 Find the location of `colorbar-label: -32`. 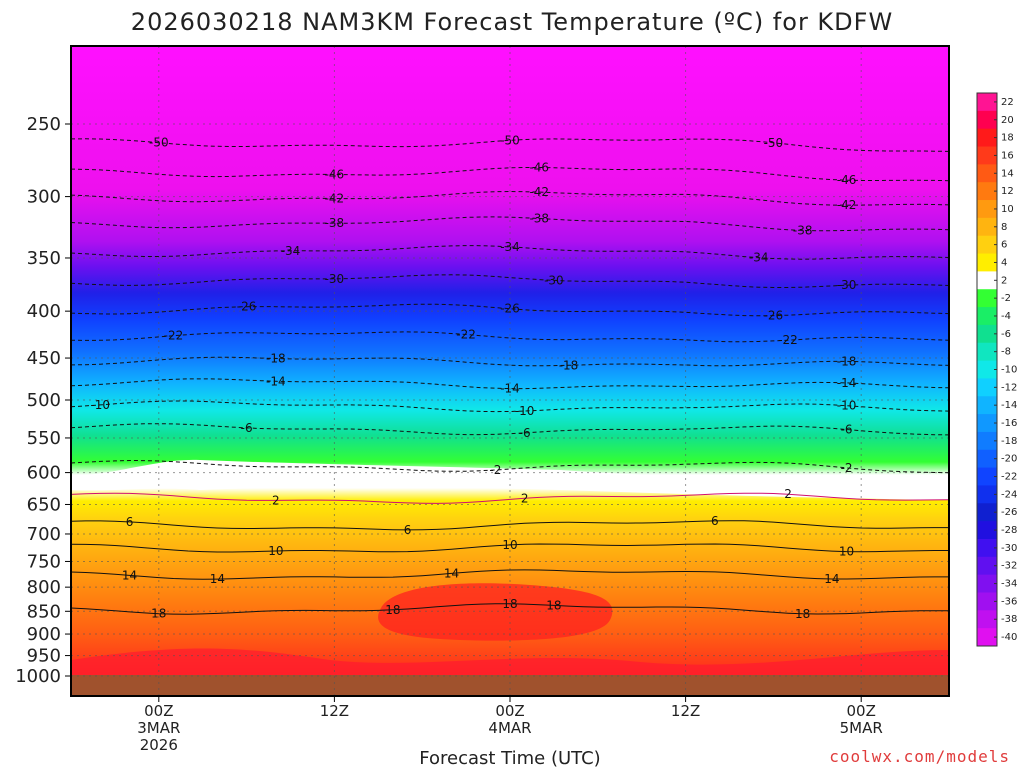

colorbar-label: -32 is located at coordinates (1009, 566).